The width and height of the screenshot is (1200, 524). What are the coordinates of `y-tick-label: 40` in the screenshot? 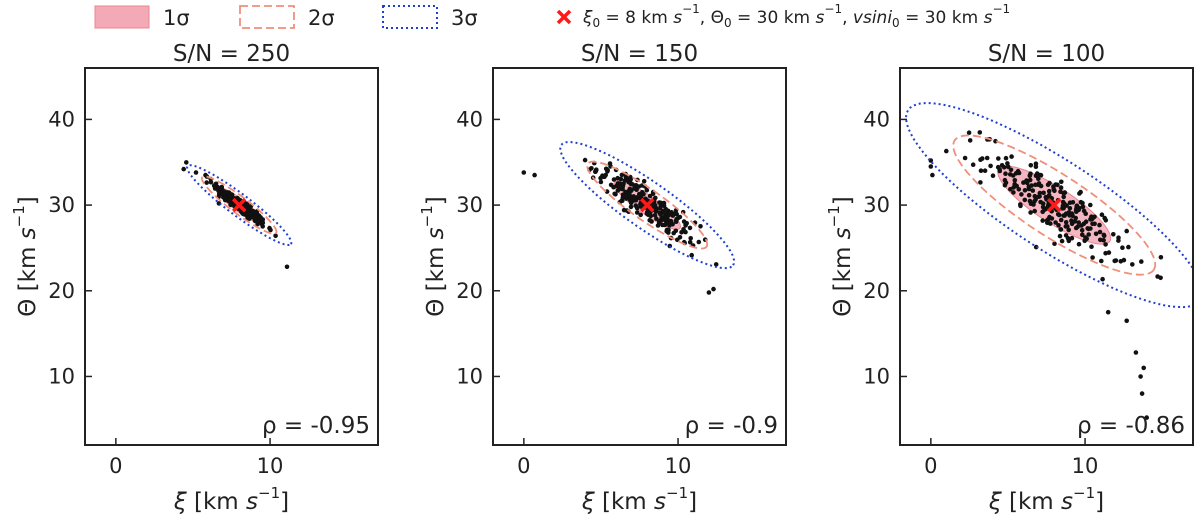 It's located at (61, 119).